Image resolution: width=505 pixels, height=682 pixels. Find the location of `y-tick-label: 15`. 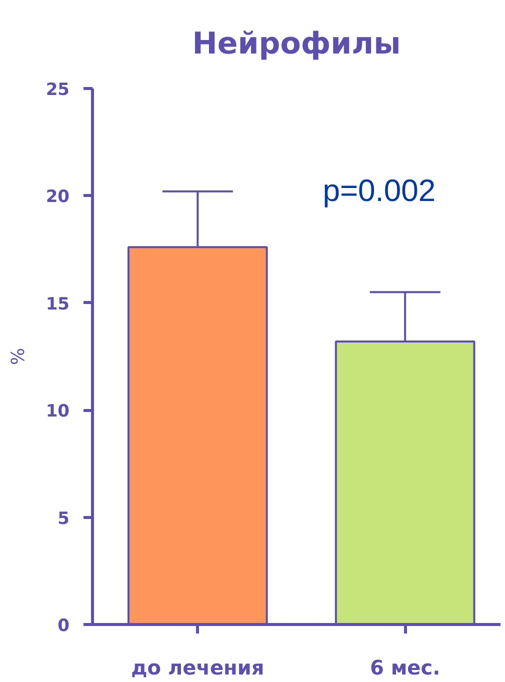

y-tick-label: 15 is located at coordinates (58, 304).